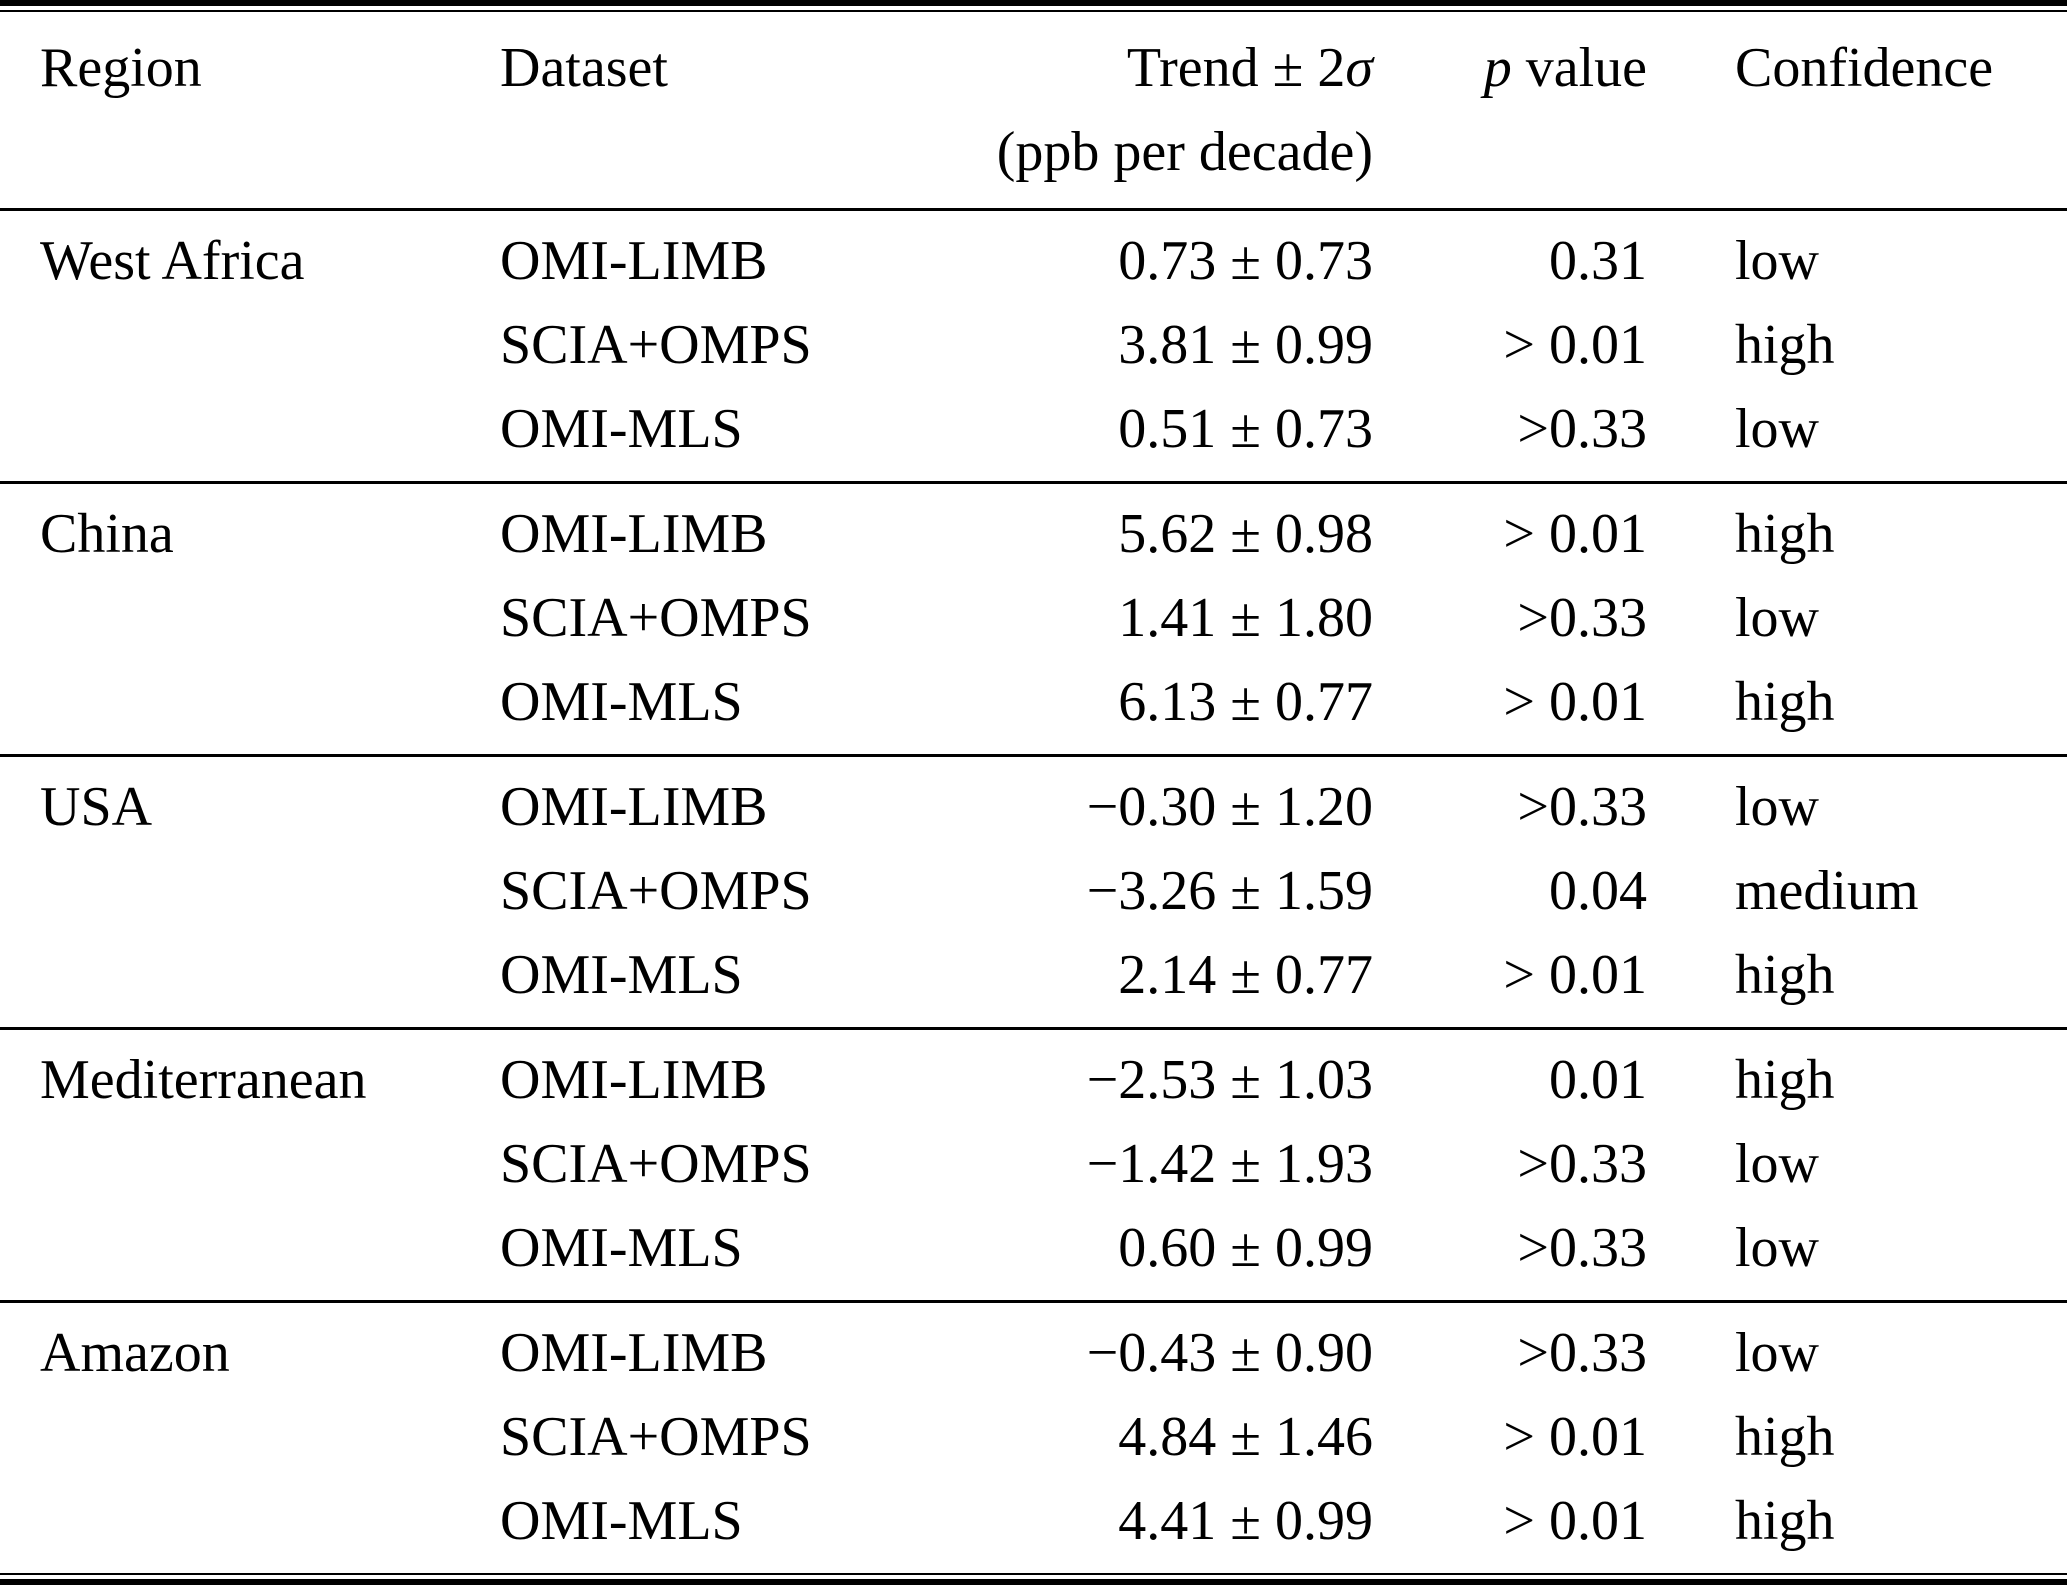 This screenshot has height=1585, width=2067. What do you see at coordinates (1033, 3) in the screenshot?
I see `top-rule-thick` at bounding box center [1033, 3].